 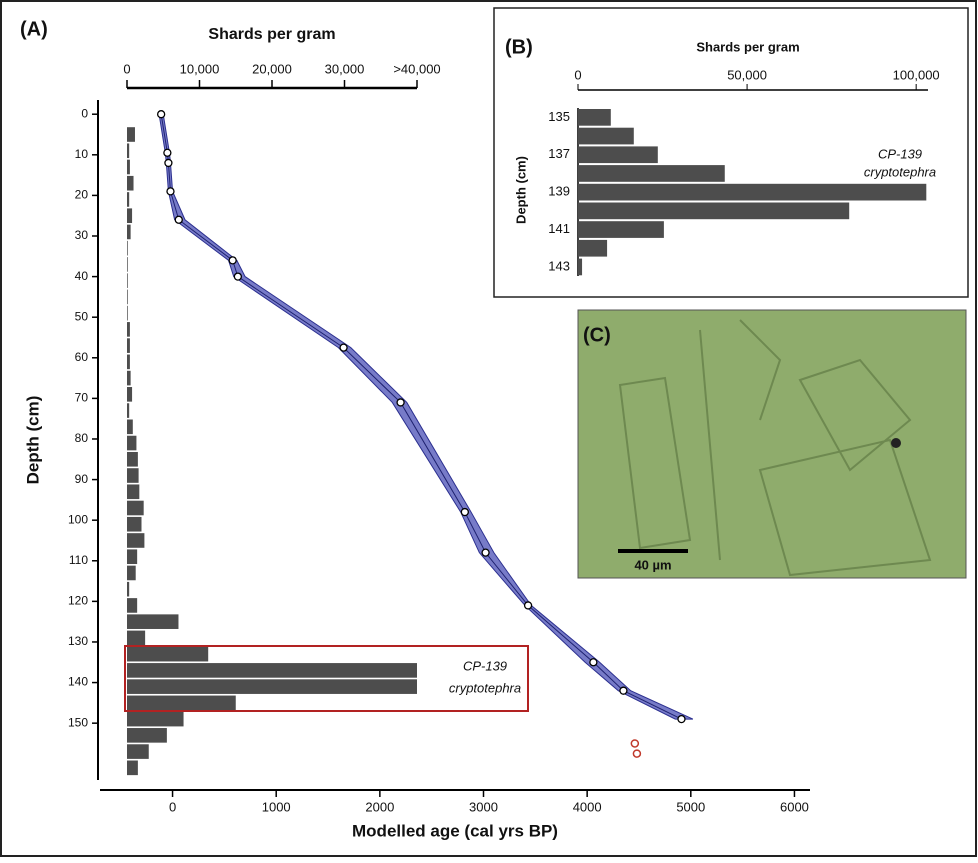 I want to click on b-depth-label: 143, so click(x=559, y=265).